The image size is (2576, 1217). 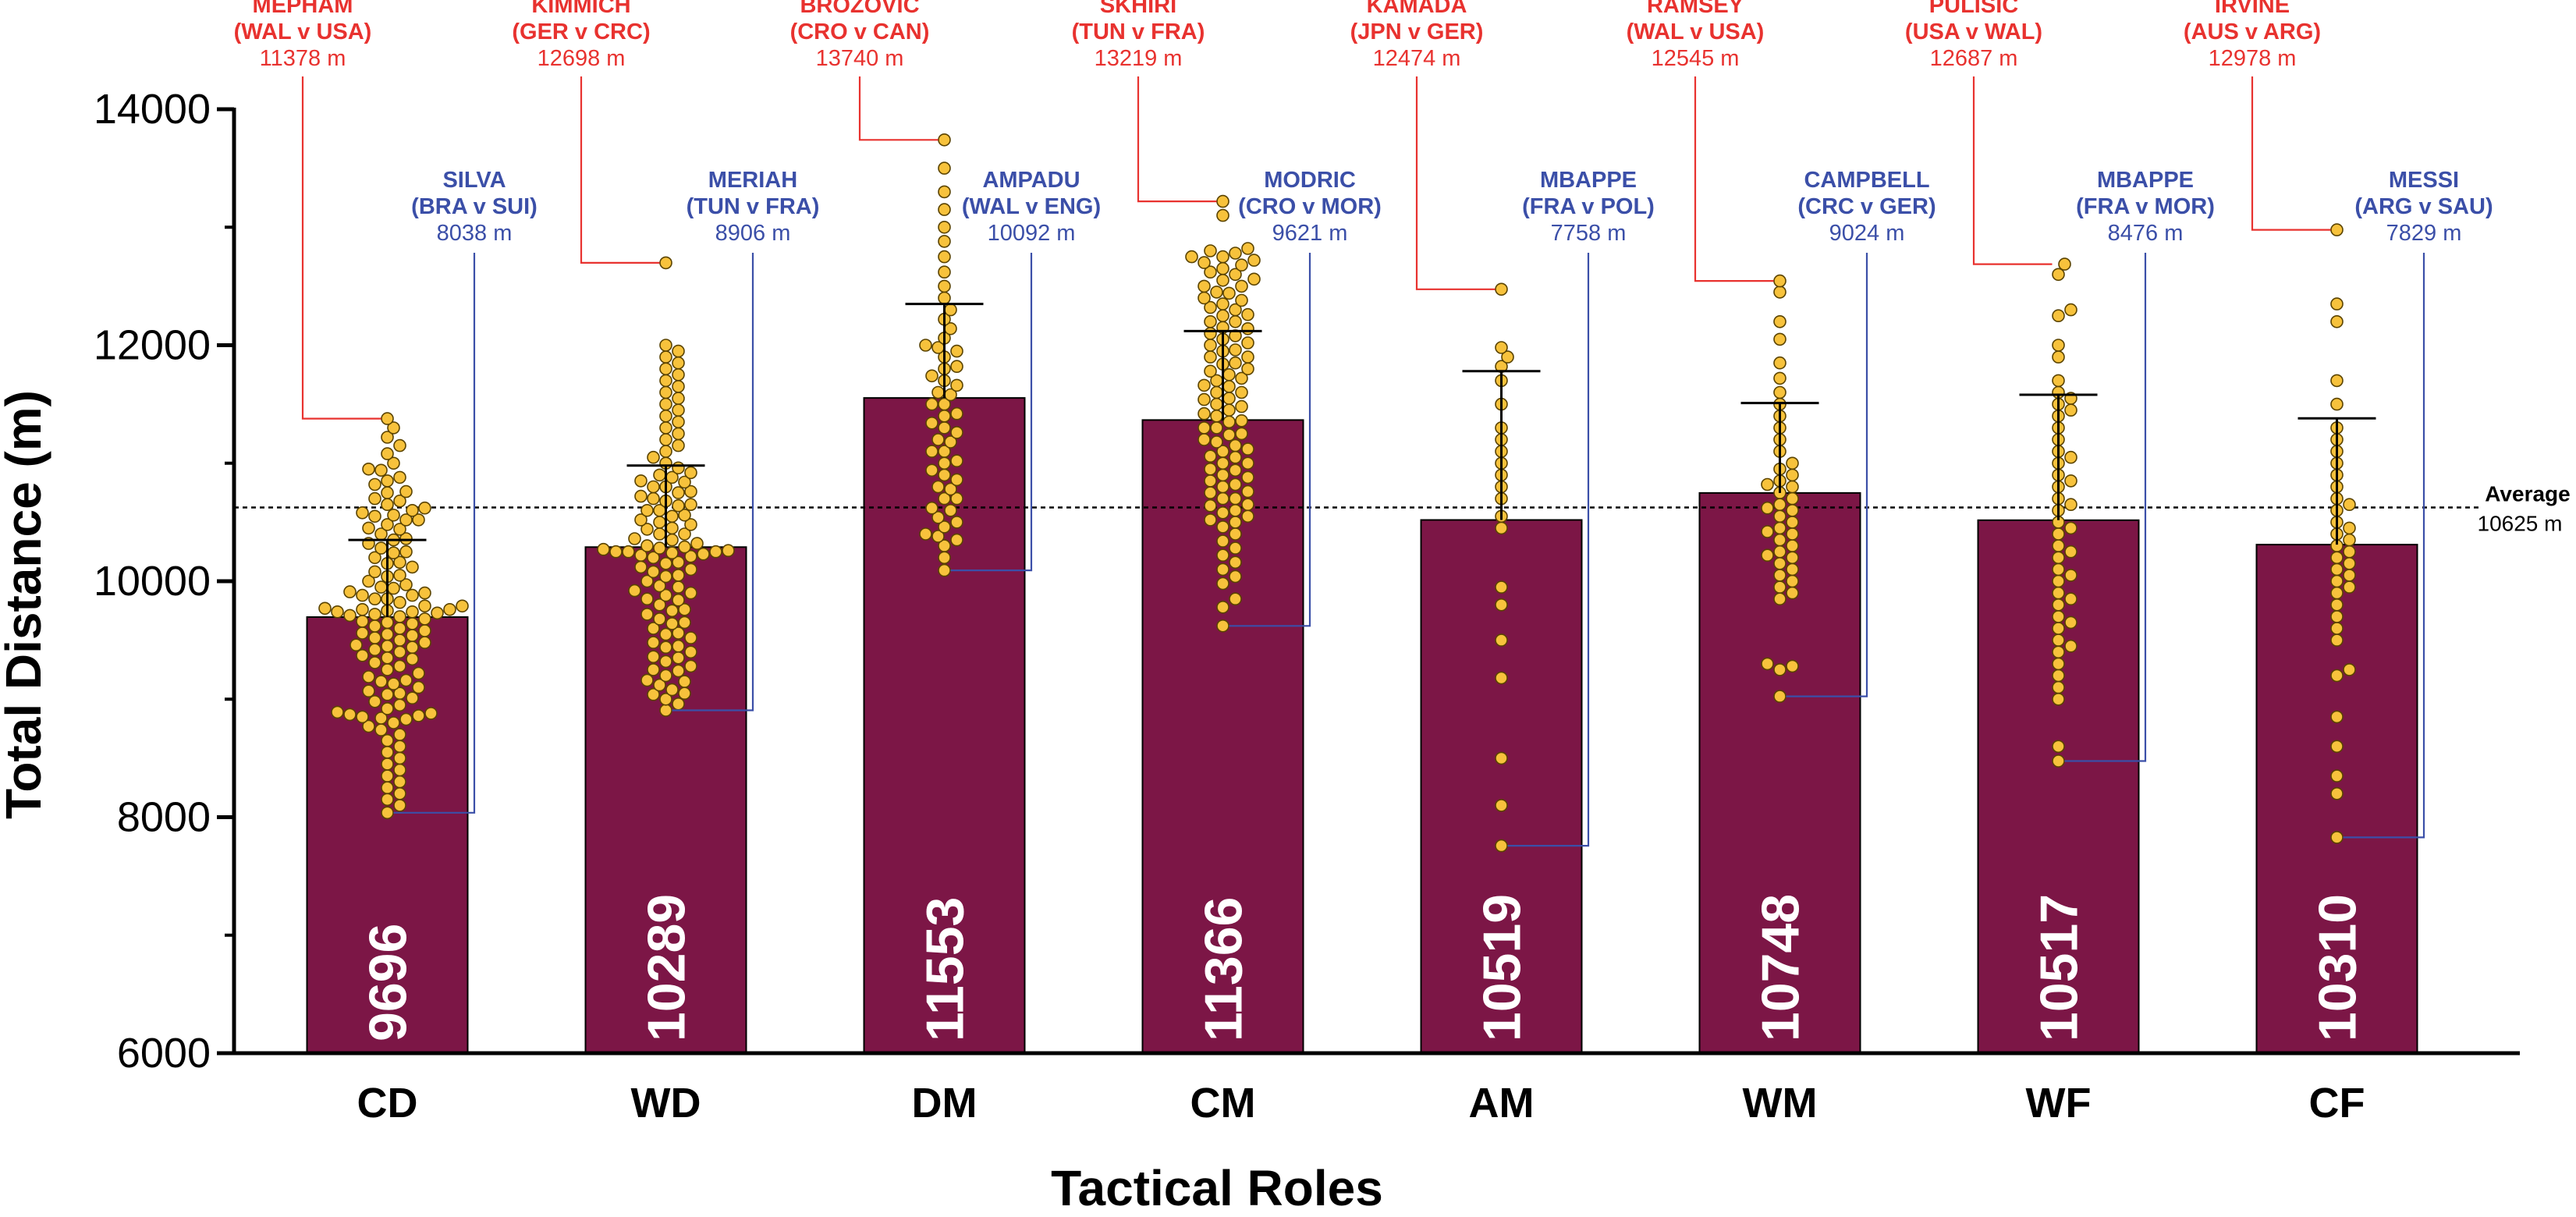 What do you see at coordinates (388, 982) in the screenshot?
I see `bar-value-label-cd: 9696` at bounding box center [388, 982].